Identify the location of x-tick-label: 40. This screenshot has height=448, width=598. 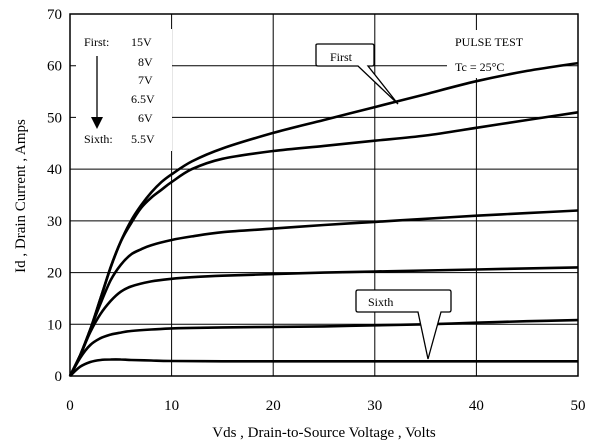
(476, 406).